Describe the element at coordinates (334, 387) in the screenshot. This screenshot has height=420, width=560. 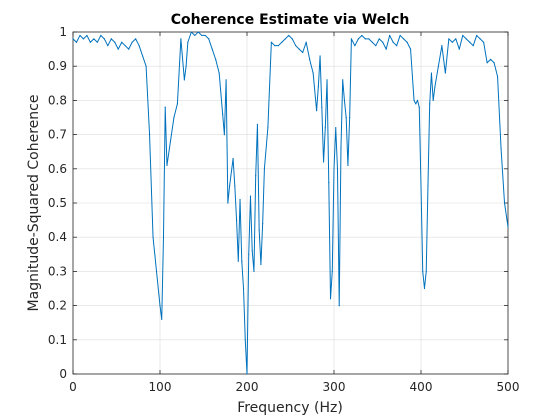
I see `x-tick-label: 300` at that location.